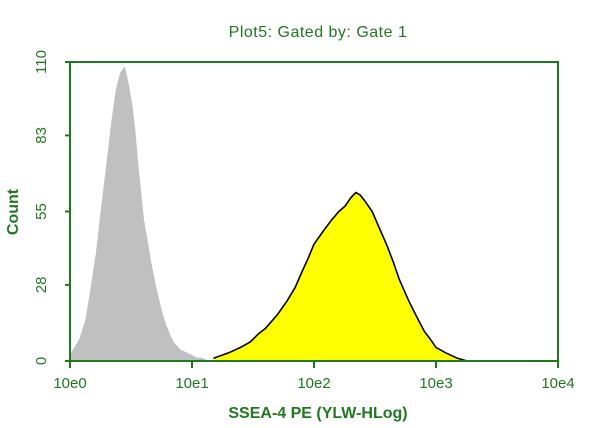 This screenshot has height=428, width=600. I want to click on x-tick-label: 10e3, so click(435, 383).